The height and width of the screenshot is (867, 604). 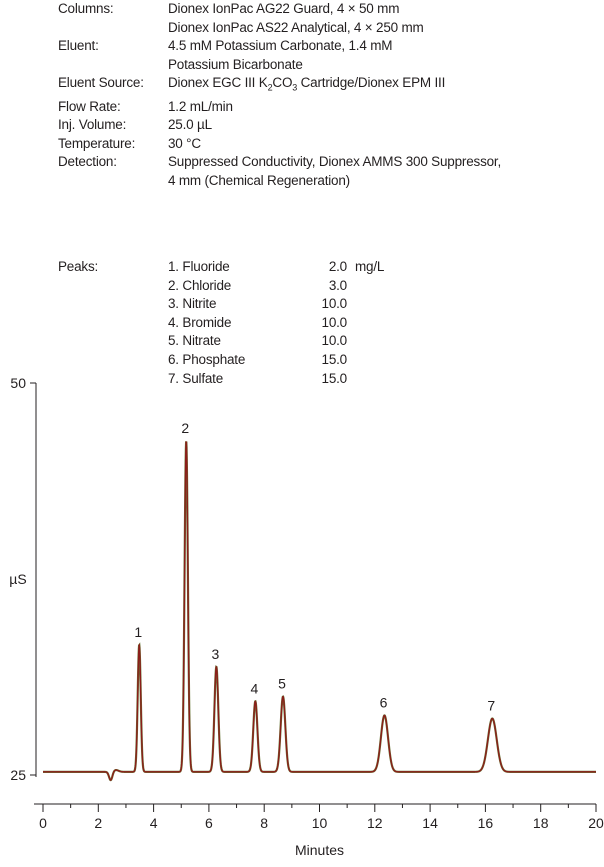 What do you see at coordinates (328, 65) in the screenshot?
I see `eluent-row-2: Potassium Bicarbonate` at bounding box center [328, 65].